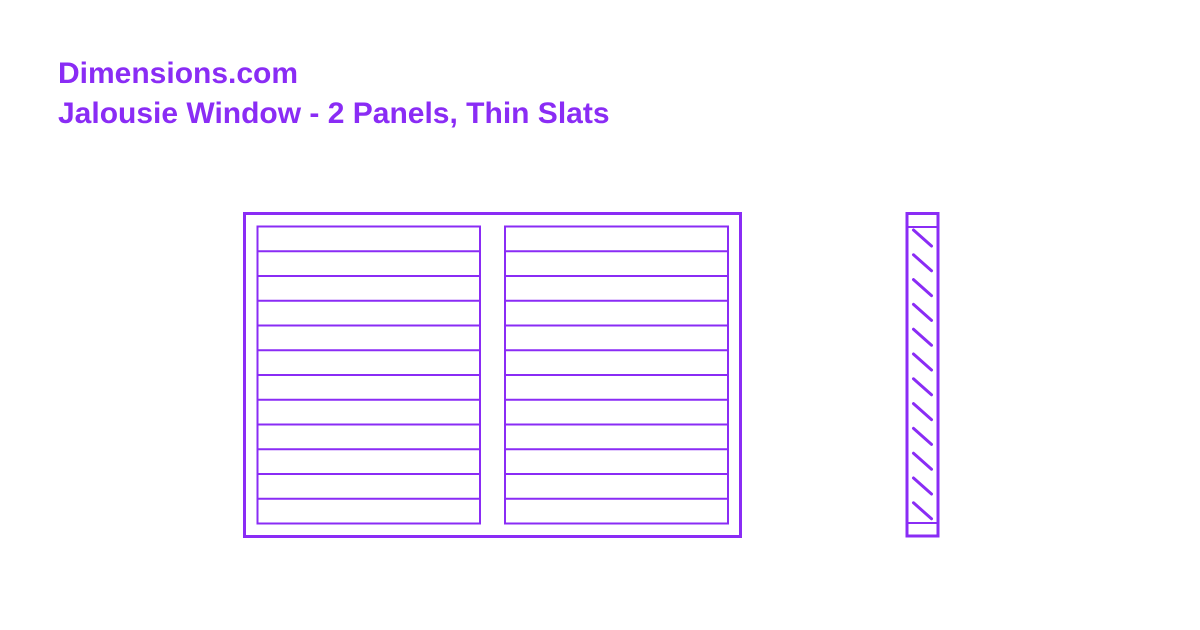  I want to click on drawing-title: Jalousie Window - 2 Panels, Thin Slats, so click(334, 113).